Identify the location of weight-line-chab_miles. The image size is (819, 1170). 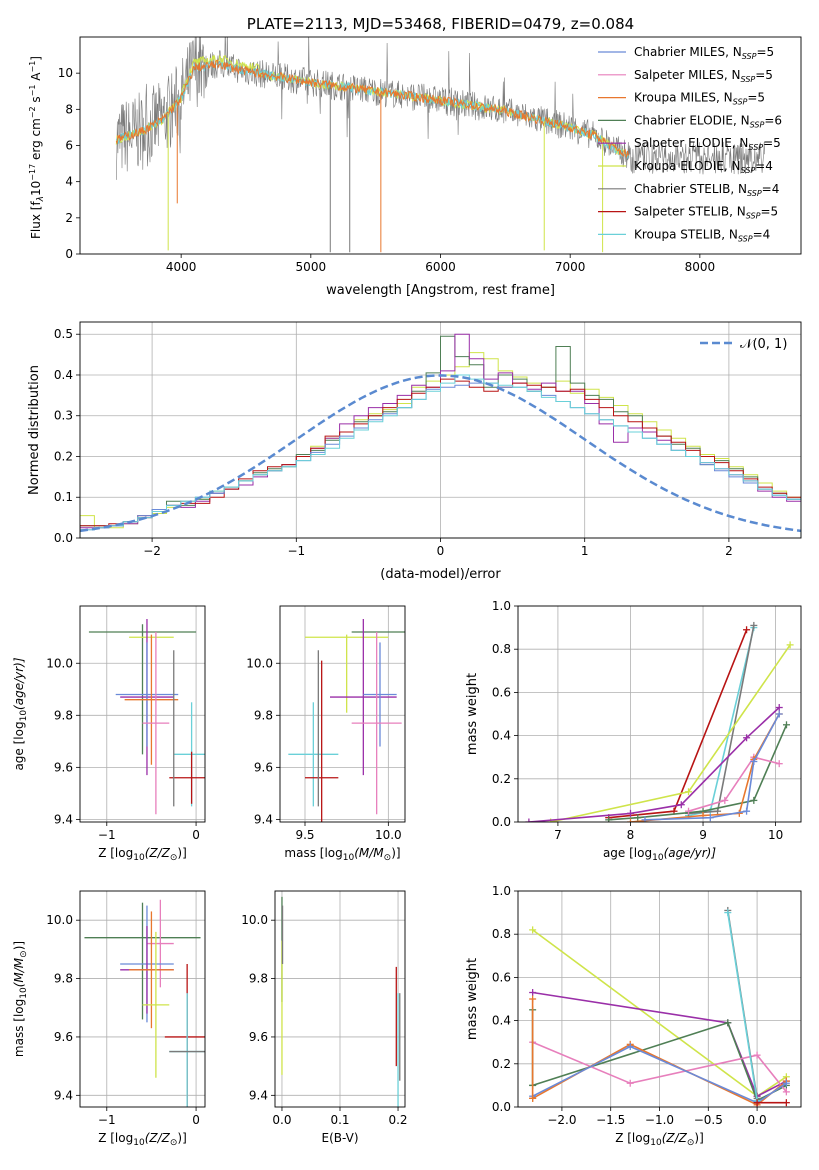
(659, 1074).